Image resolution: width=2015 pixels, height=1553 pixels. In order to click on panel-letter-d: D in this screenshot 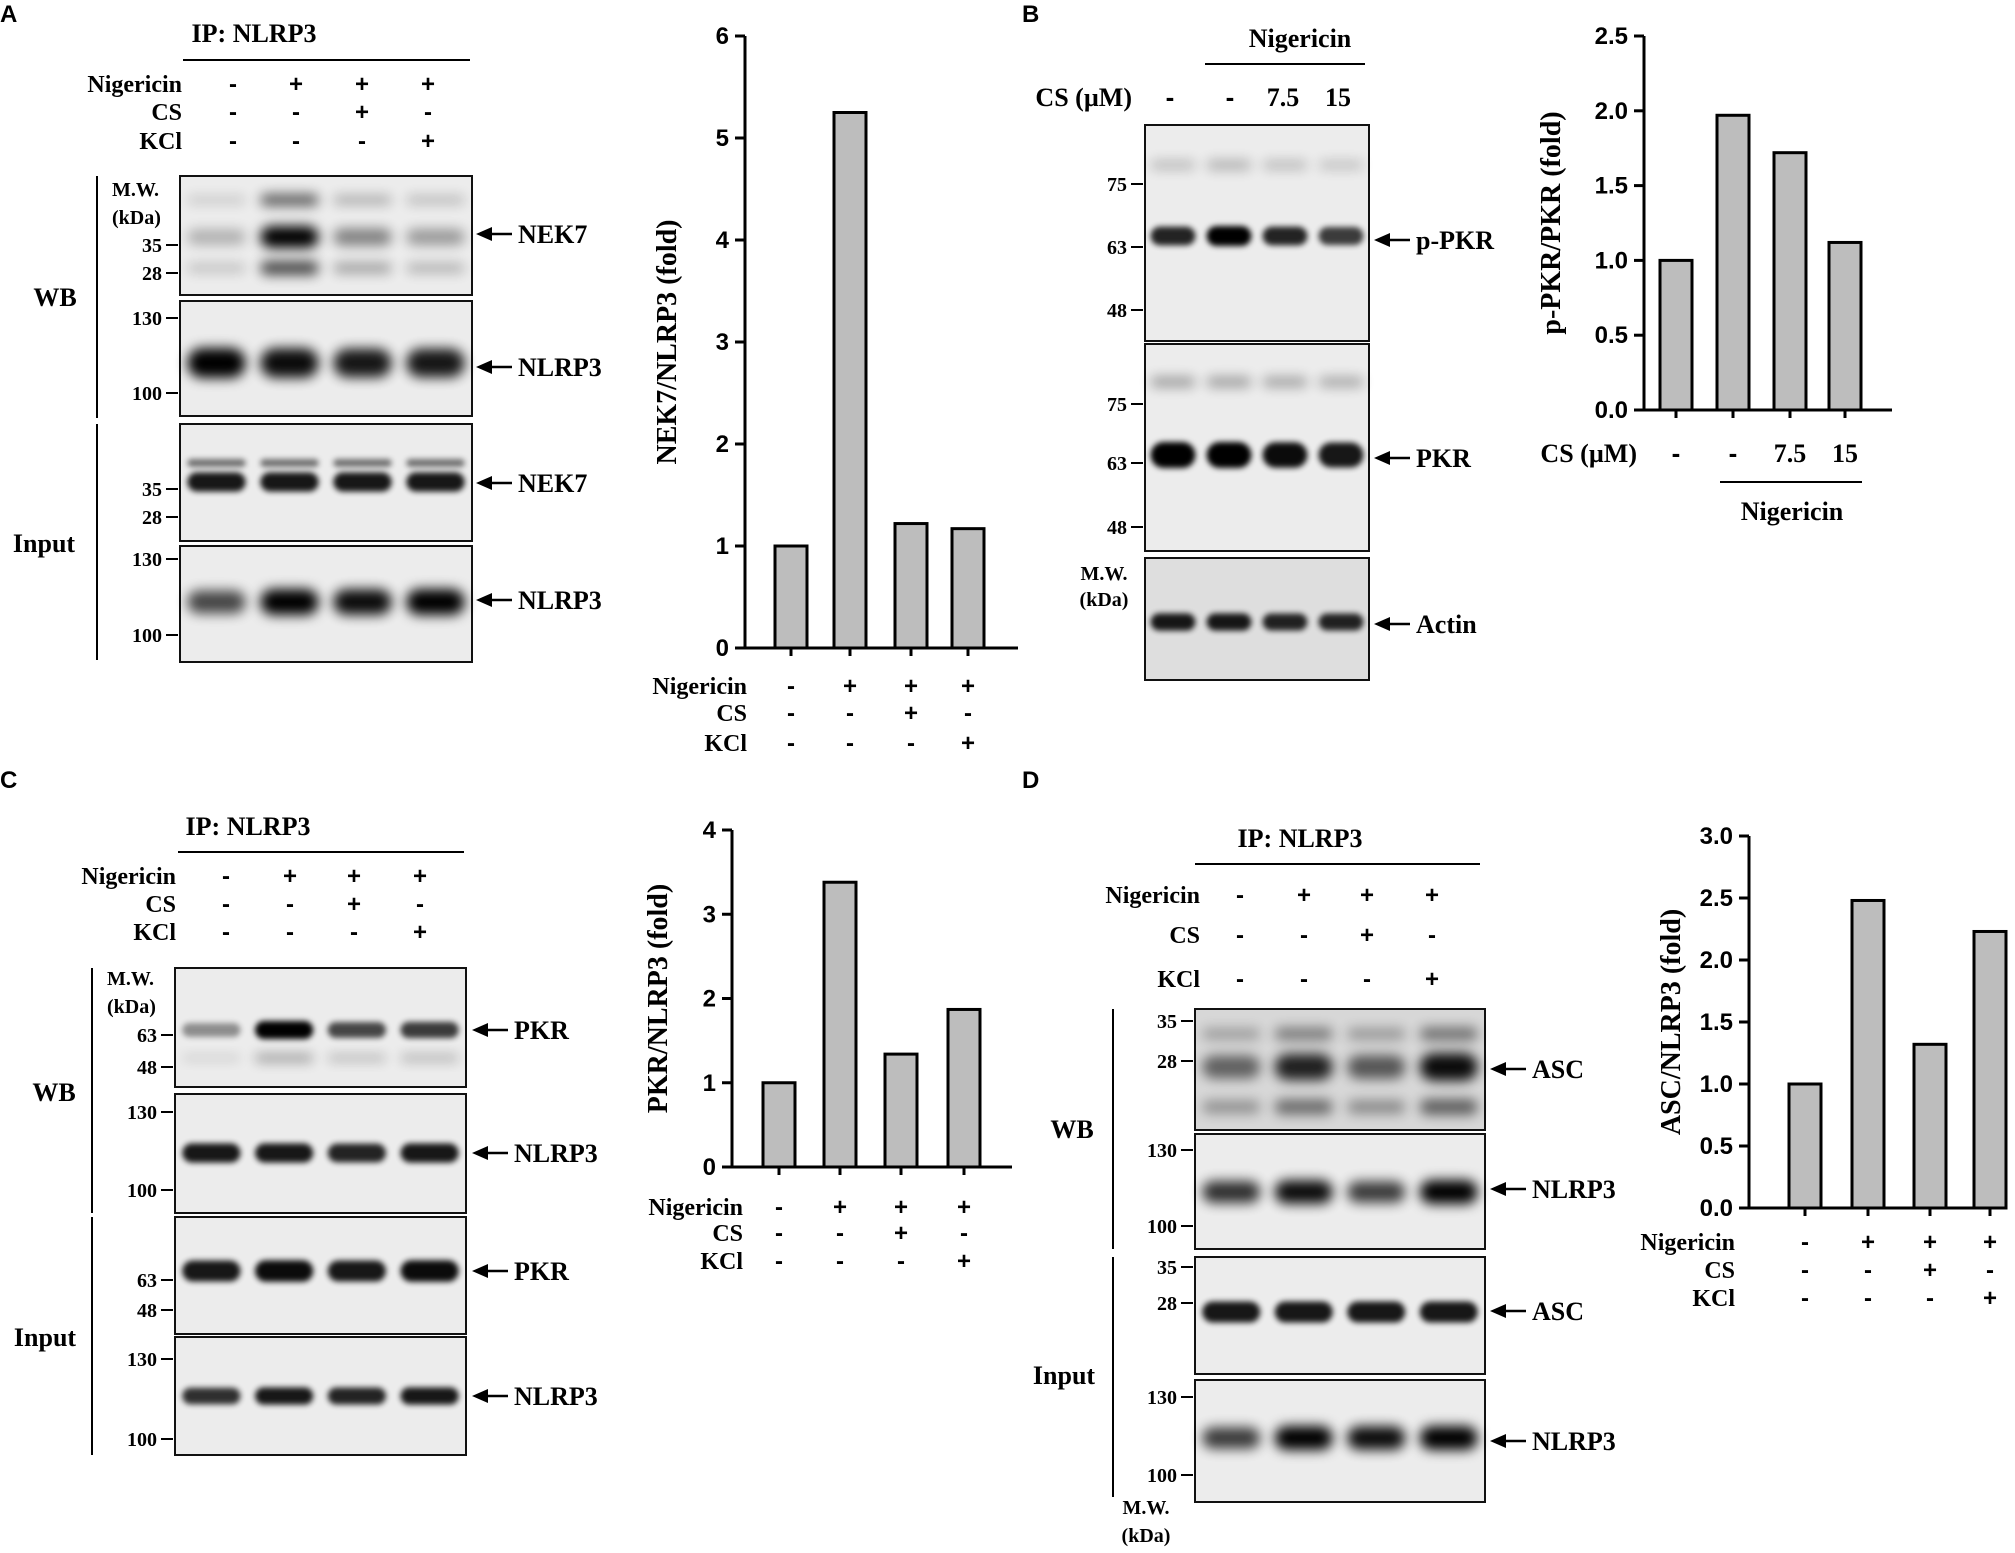, I will do `click(1030, 780)`.